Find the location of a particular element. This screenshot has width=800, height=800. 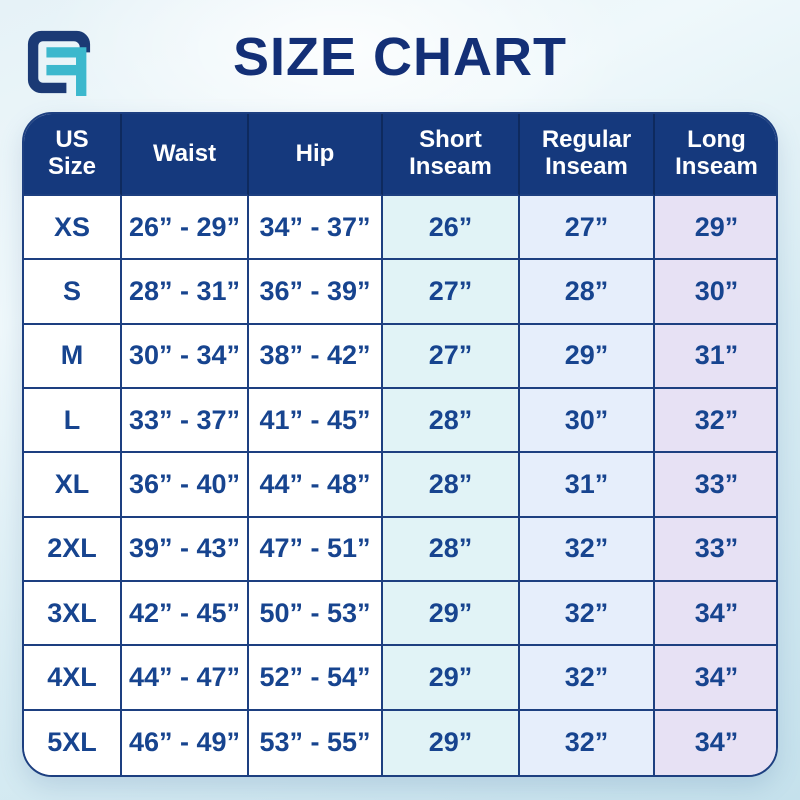

long-cell: 30” is located at coordinates (715, 292).